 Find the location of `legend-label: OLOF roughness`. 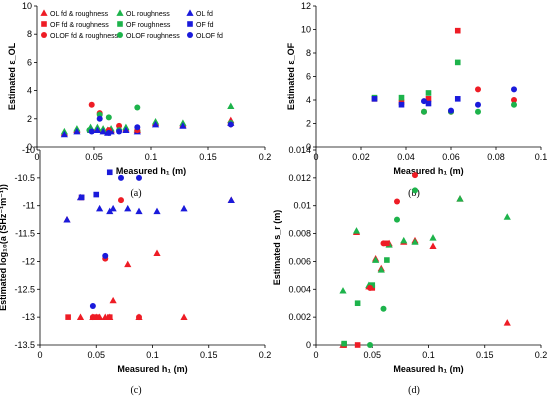

legend-label: OLOF roughness is located at coordinates (153, 36).